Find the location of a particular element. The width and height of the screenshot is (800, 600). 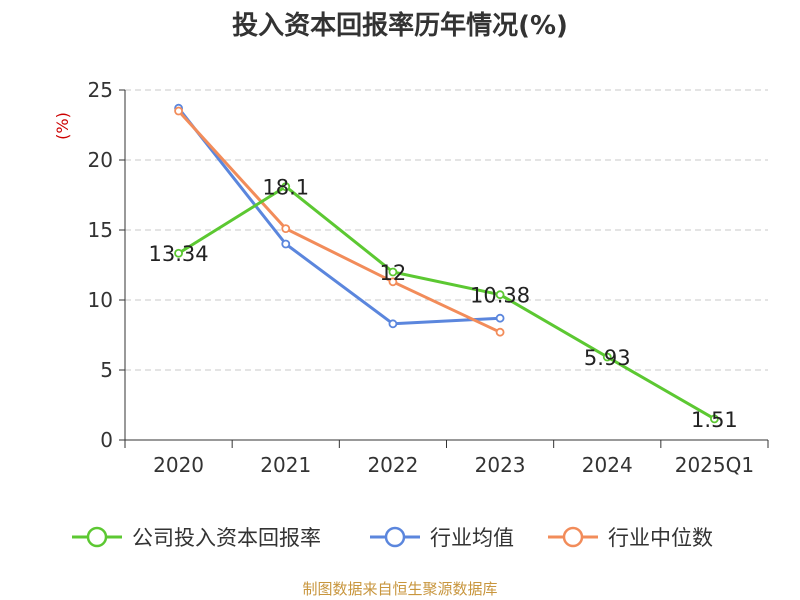

data-label: 1.51 is located at coordinates (714, 420).